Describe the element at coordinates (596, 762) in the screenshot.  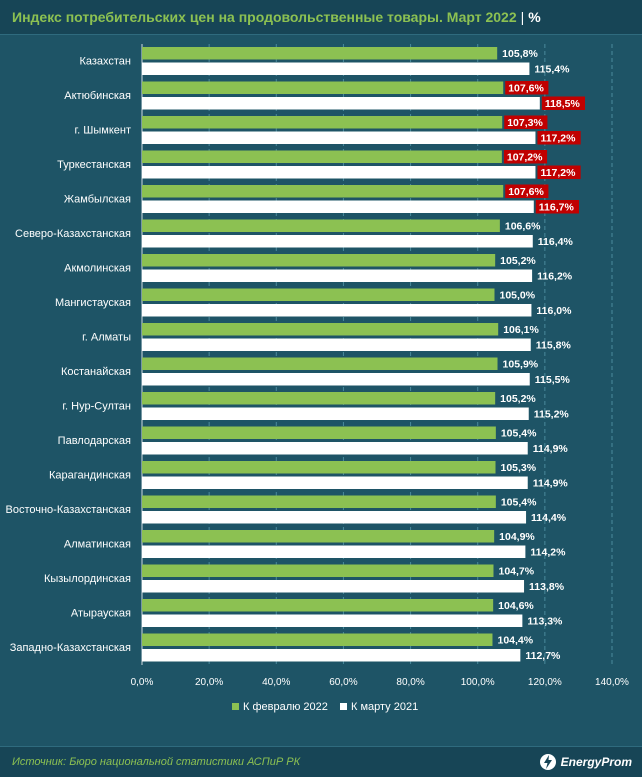
I see `brand-name: EnergyProm` at that location.